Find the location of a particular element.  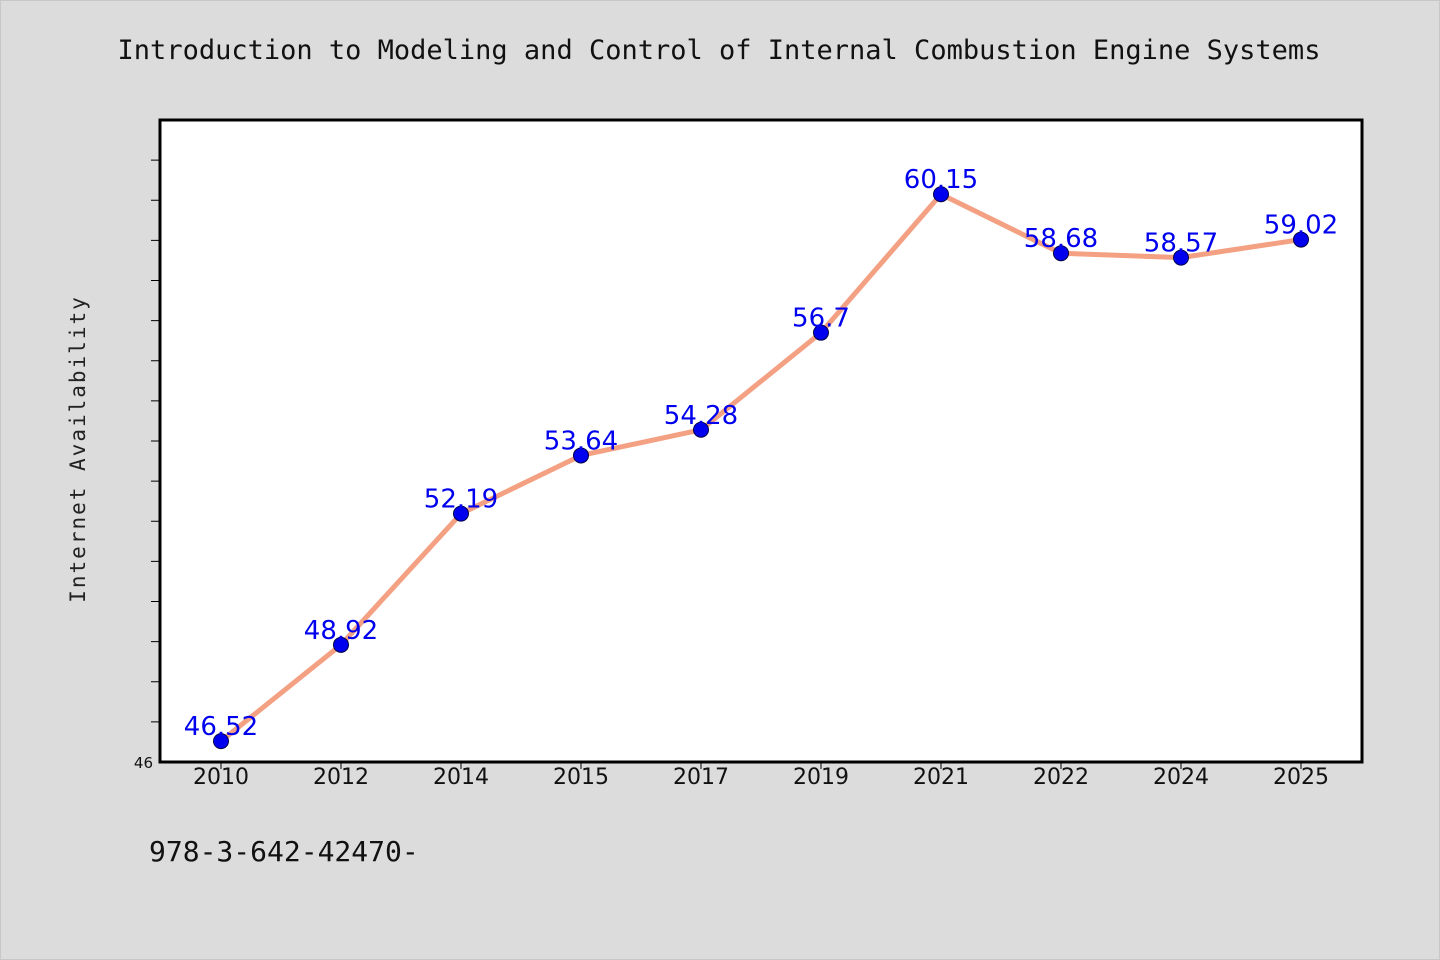

data-label: 60.15 is located at coordinates (941, 180).